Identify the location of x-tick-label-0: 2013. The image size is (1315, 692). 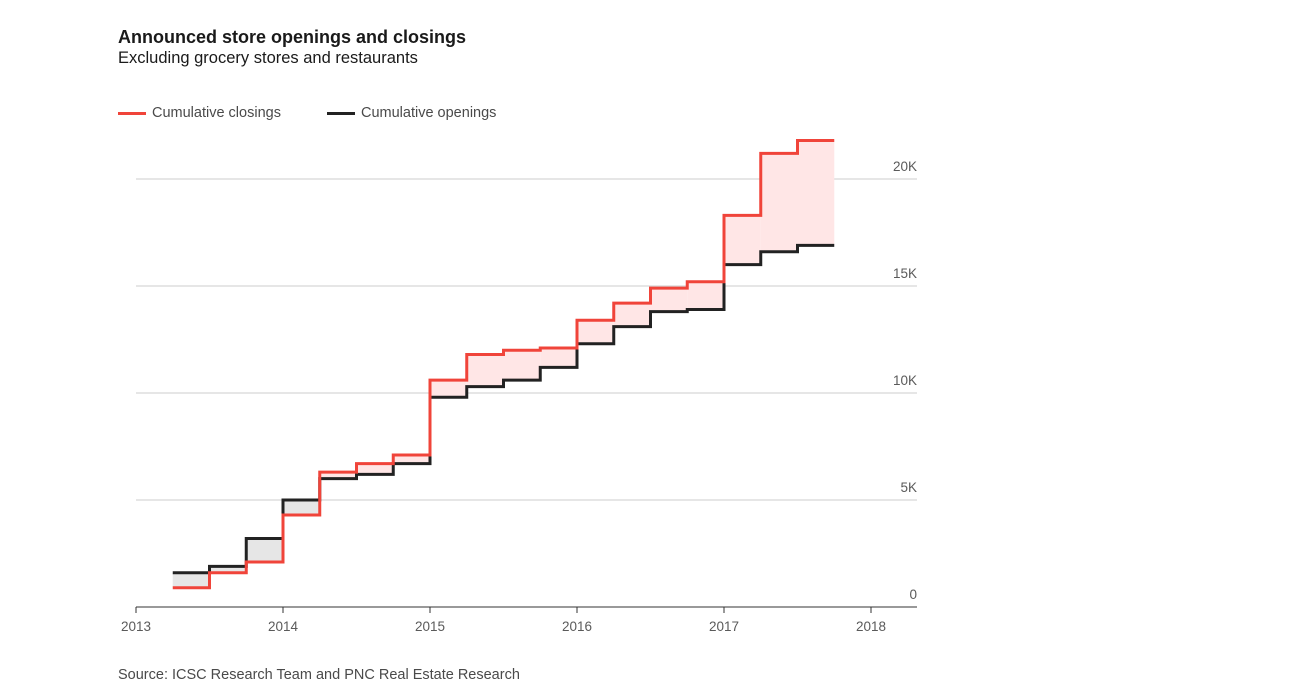
(136, 626).